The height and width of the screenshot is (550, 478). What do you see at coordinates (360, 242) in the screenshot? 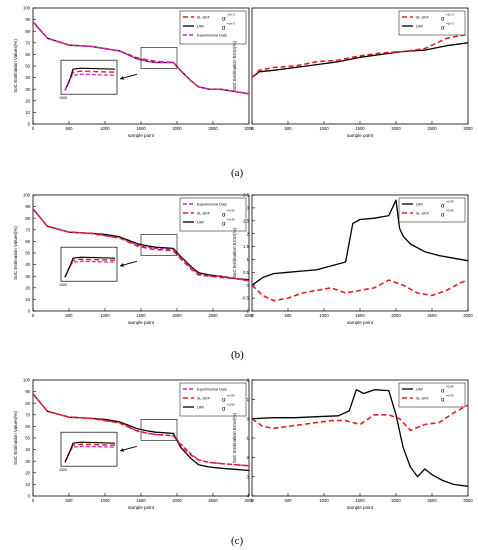
I see `series-line-ukf` at bounding box center [360, 242].